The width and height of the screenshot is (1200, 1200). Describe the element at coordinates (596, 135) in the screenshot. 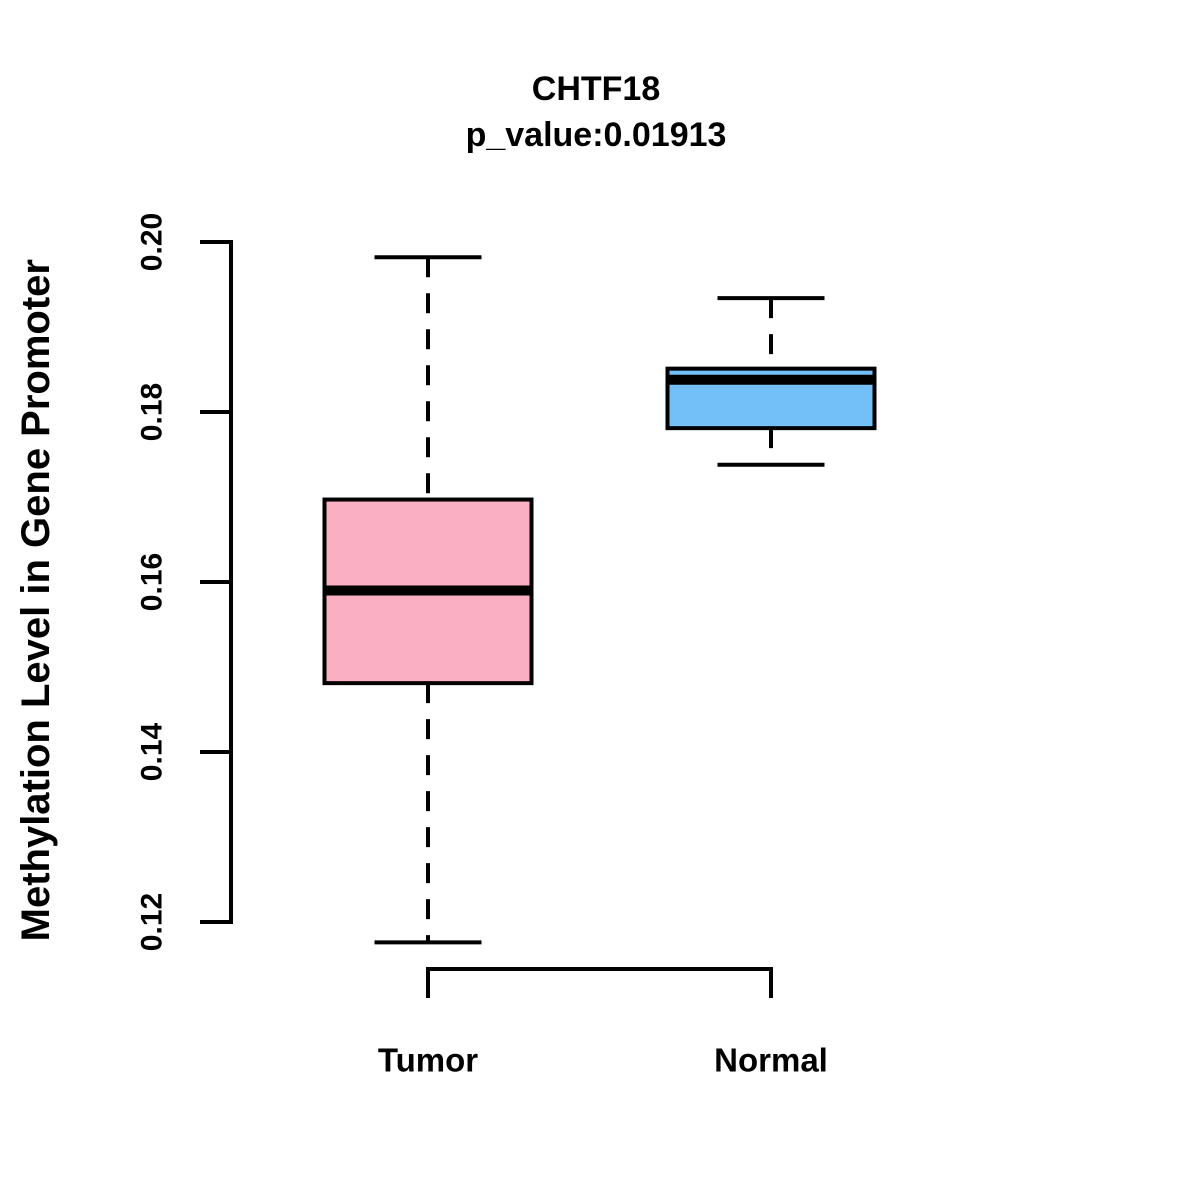

I see `chart-subtitle: p_value:0.01913` at that location.